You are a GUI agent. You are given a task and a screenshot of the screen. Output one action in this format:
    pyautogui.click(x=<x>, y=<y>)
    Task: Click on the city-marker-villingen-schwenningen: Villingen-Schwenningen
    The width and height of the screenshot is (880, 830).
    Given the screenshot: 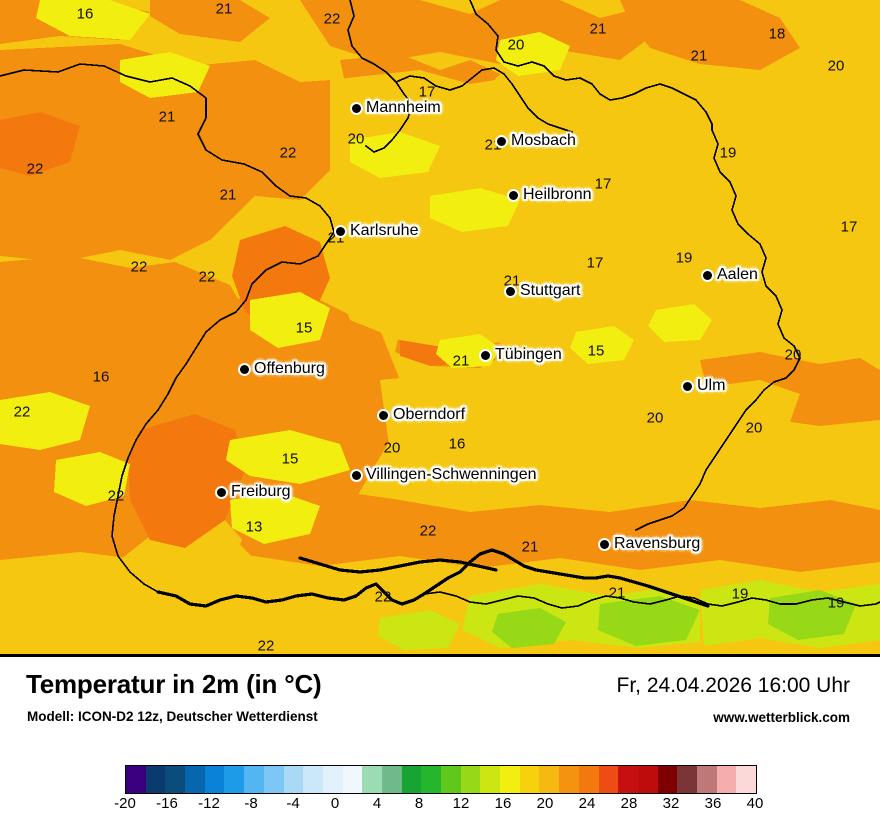 What is the action you would take?
    pyautogui.click(x=444, y=475)
    